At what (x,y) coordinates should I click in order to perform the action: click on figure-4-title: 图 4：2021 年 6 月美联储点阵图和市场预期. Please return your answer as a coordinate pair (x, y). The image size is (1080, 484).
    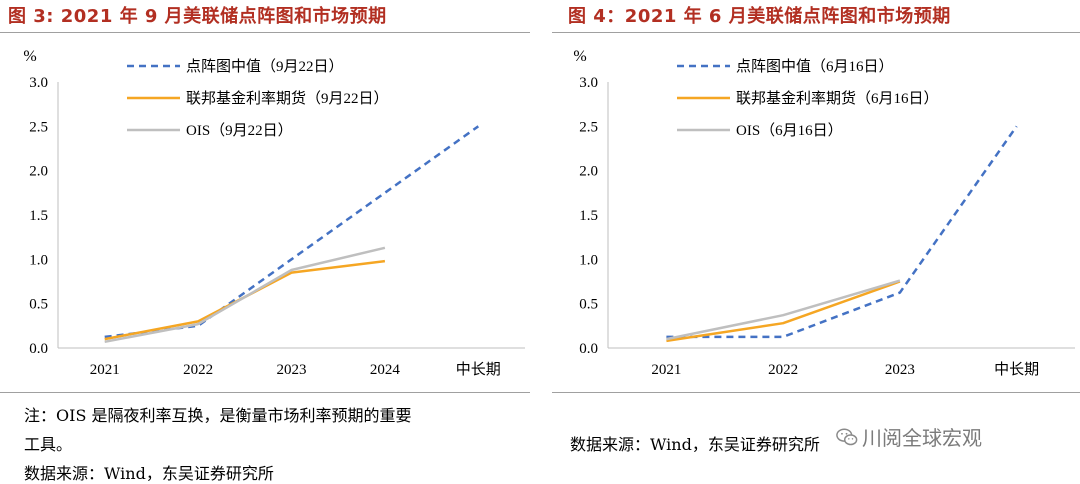
    Looking at the image, I should click on (759, 16).